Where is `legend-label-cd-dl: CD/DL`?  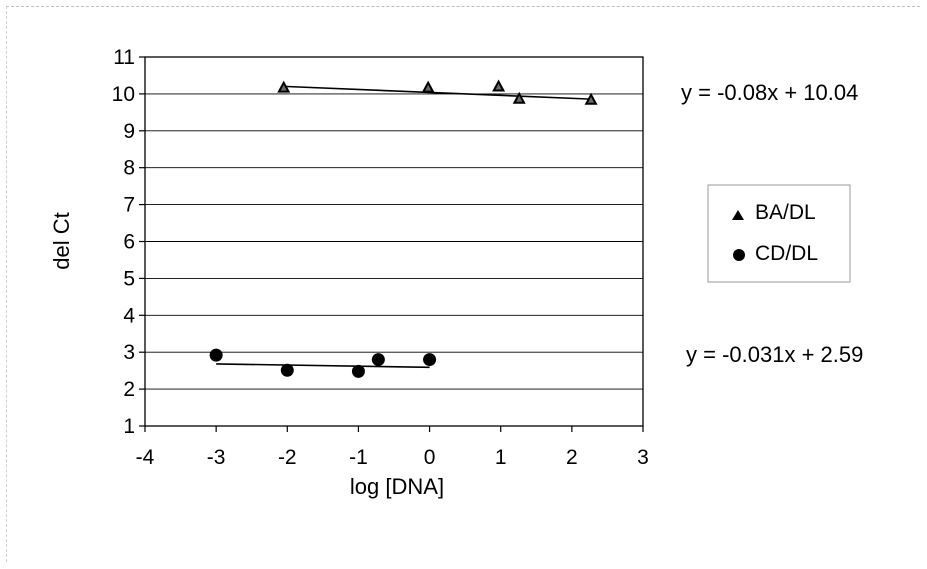 legend-label-cd-dl: CD/DL is located at coordinates (786, 253).